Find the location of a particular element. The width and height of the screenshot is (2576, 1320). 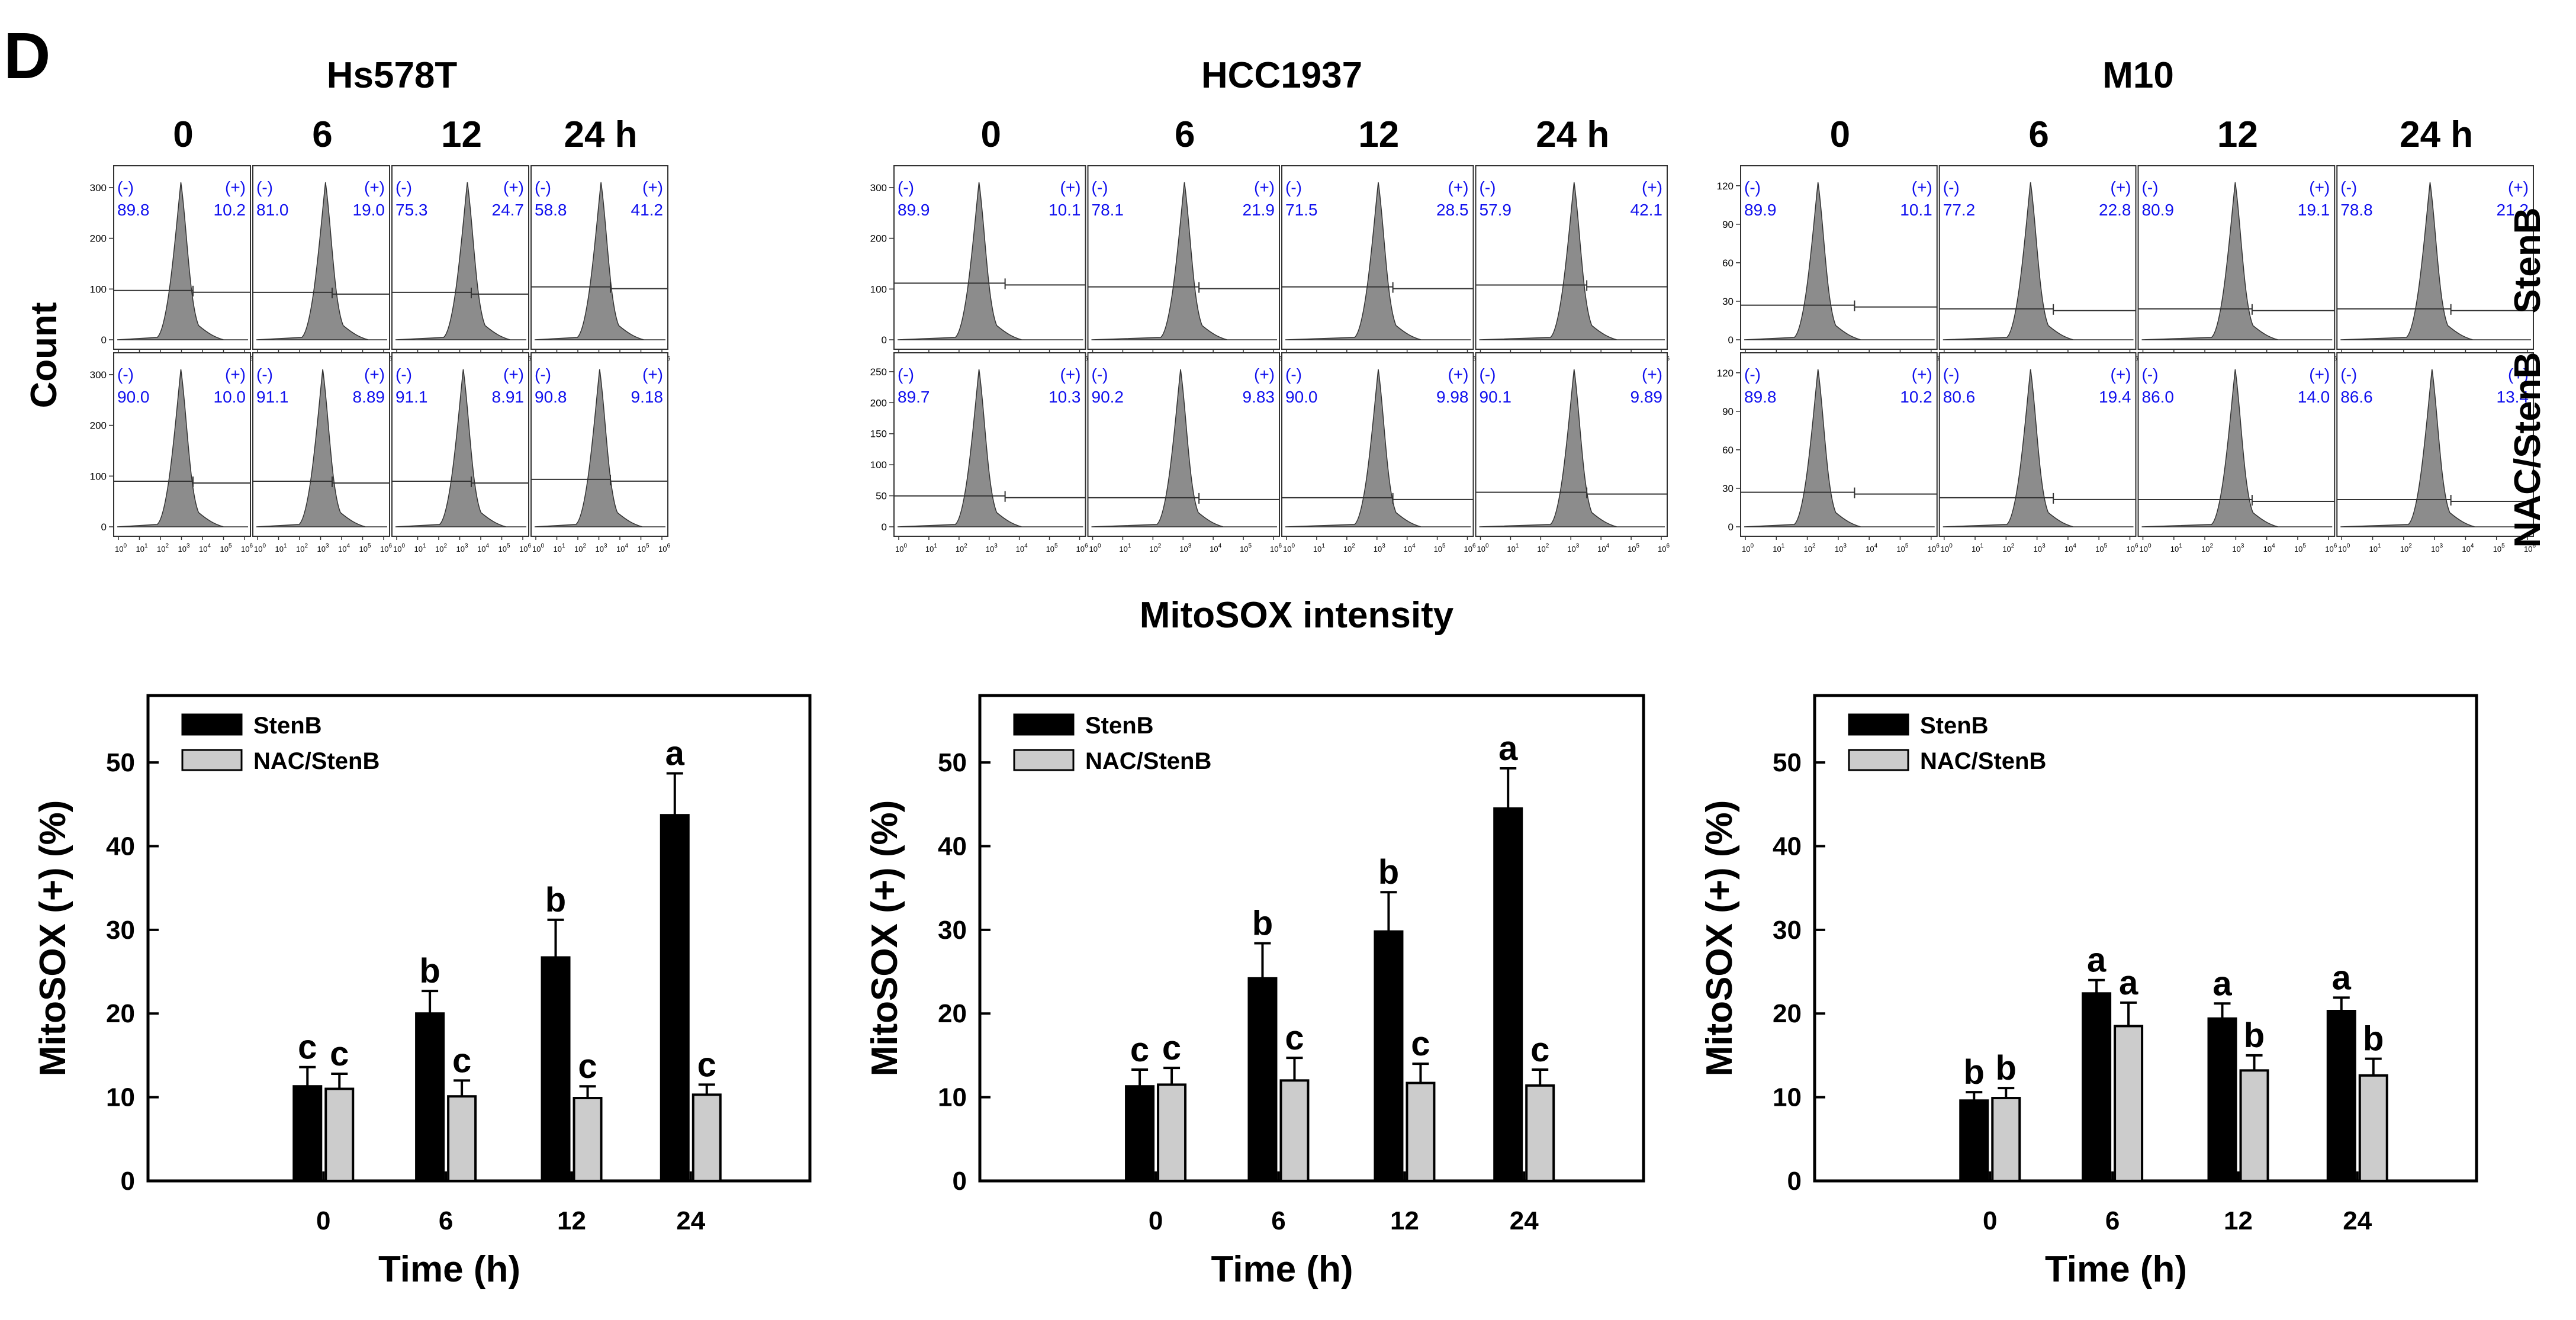

x-tick-label: 24 is located at coordinates (2357, 1220).